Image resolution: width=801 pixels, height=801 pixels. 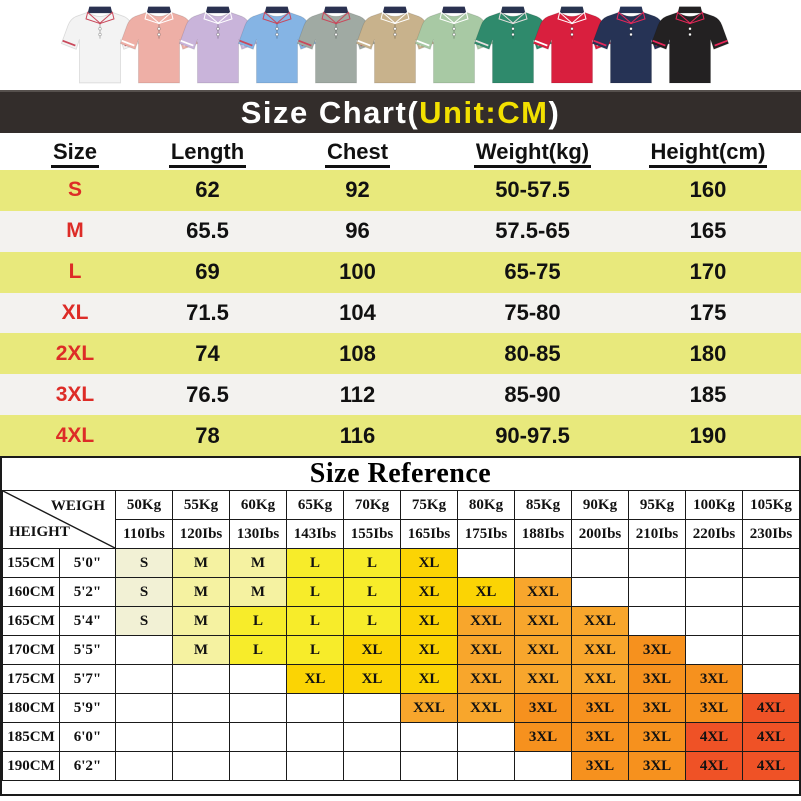 I want to click on ref-height-cm: 160CM, so click(x=31, y=592).